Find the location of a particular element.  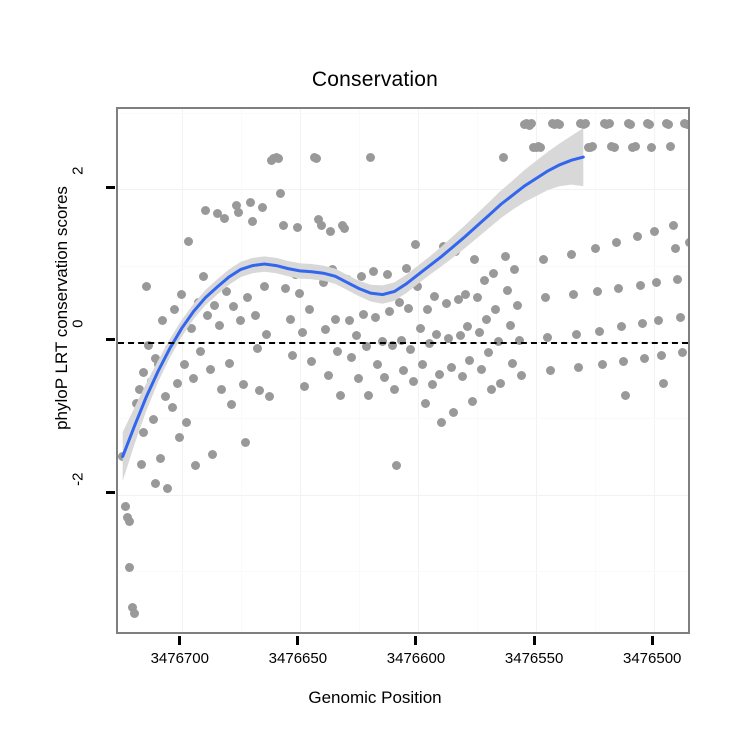

y-axis-label: phyloP LRT conservation scores is located at coordinates (61, 308).